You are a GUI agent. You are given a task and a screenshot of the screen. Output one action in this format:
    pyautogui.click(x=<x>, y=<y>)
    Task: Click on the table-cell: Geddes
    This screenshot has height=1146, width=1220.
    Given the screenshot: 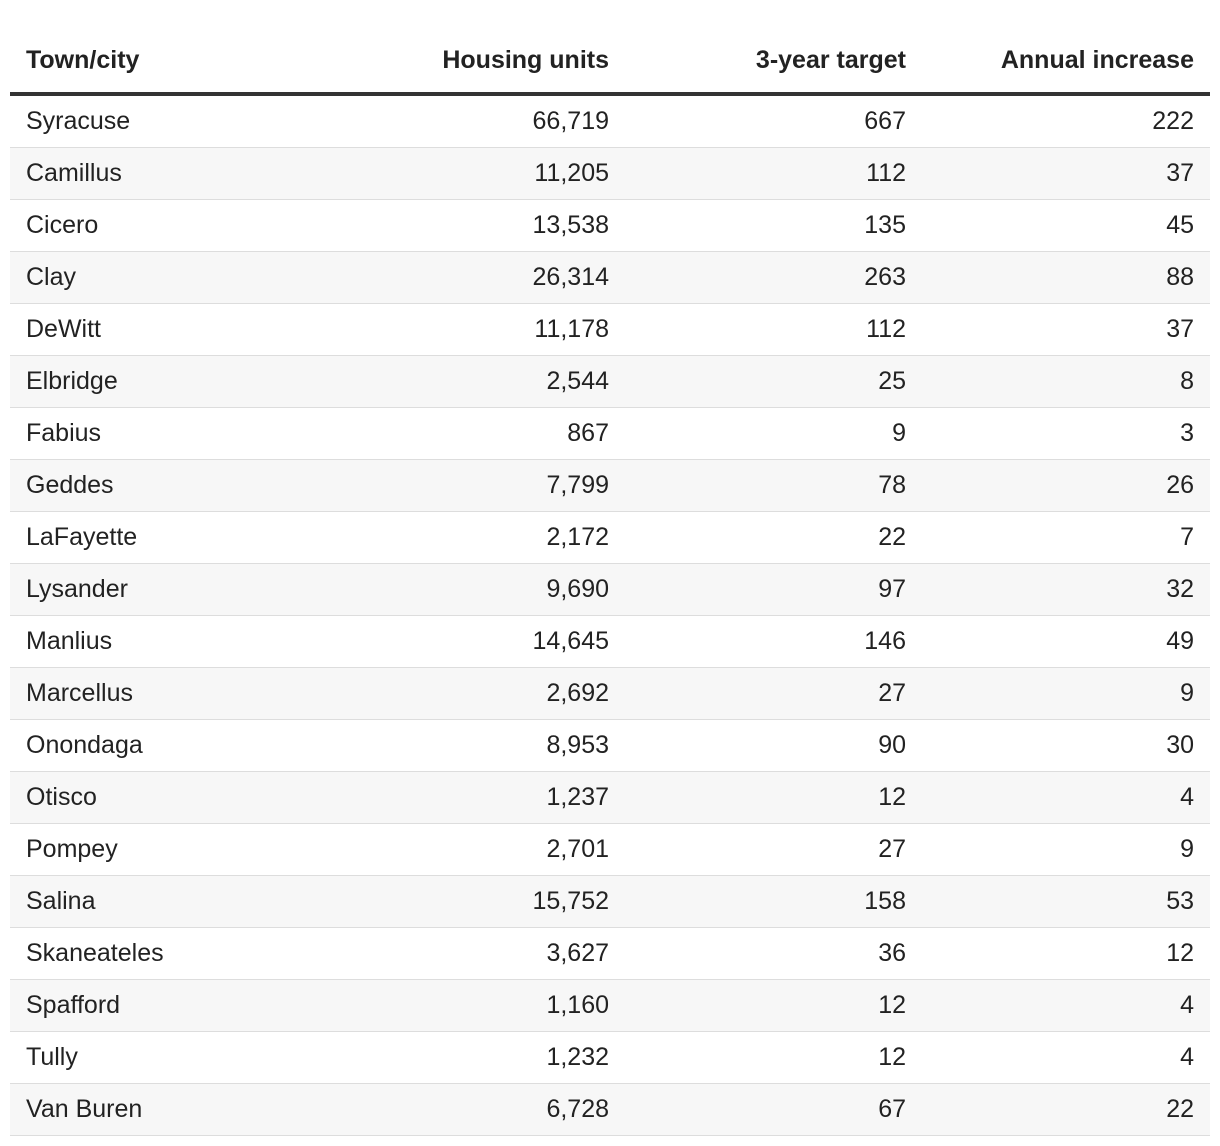 What is the action you would take?
    pyautogui.click(x=180, y=485)
    